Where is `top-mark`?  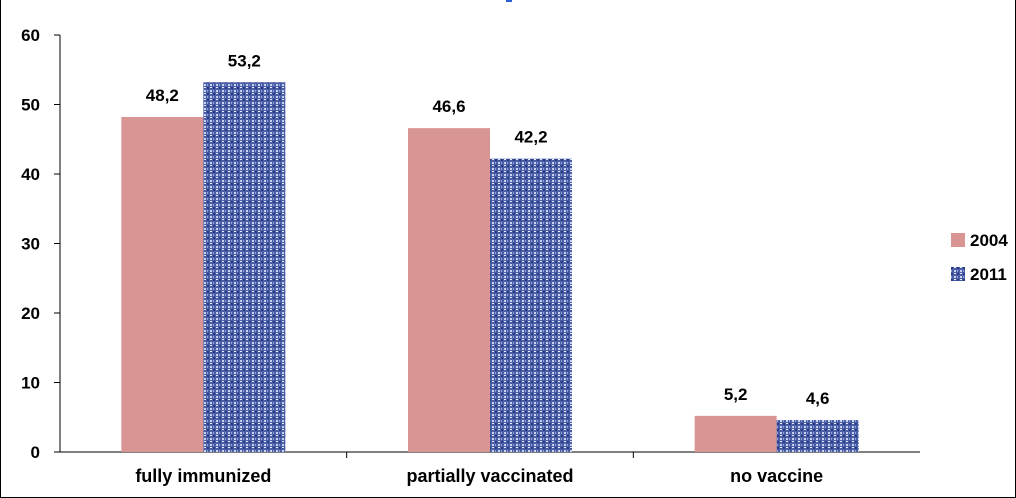
top-mark is located at coordinates (509, 1).